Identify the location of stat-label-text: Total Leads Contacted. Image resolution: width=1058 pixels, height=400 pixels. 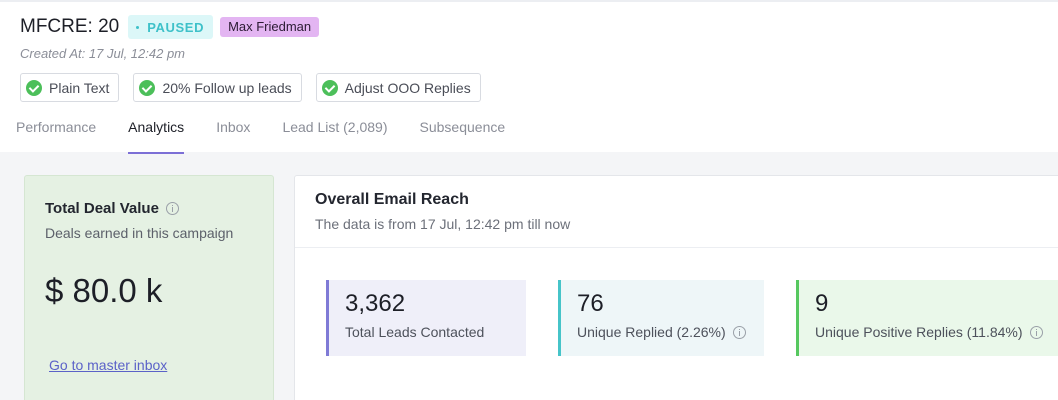
(415, 332).